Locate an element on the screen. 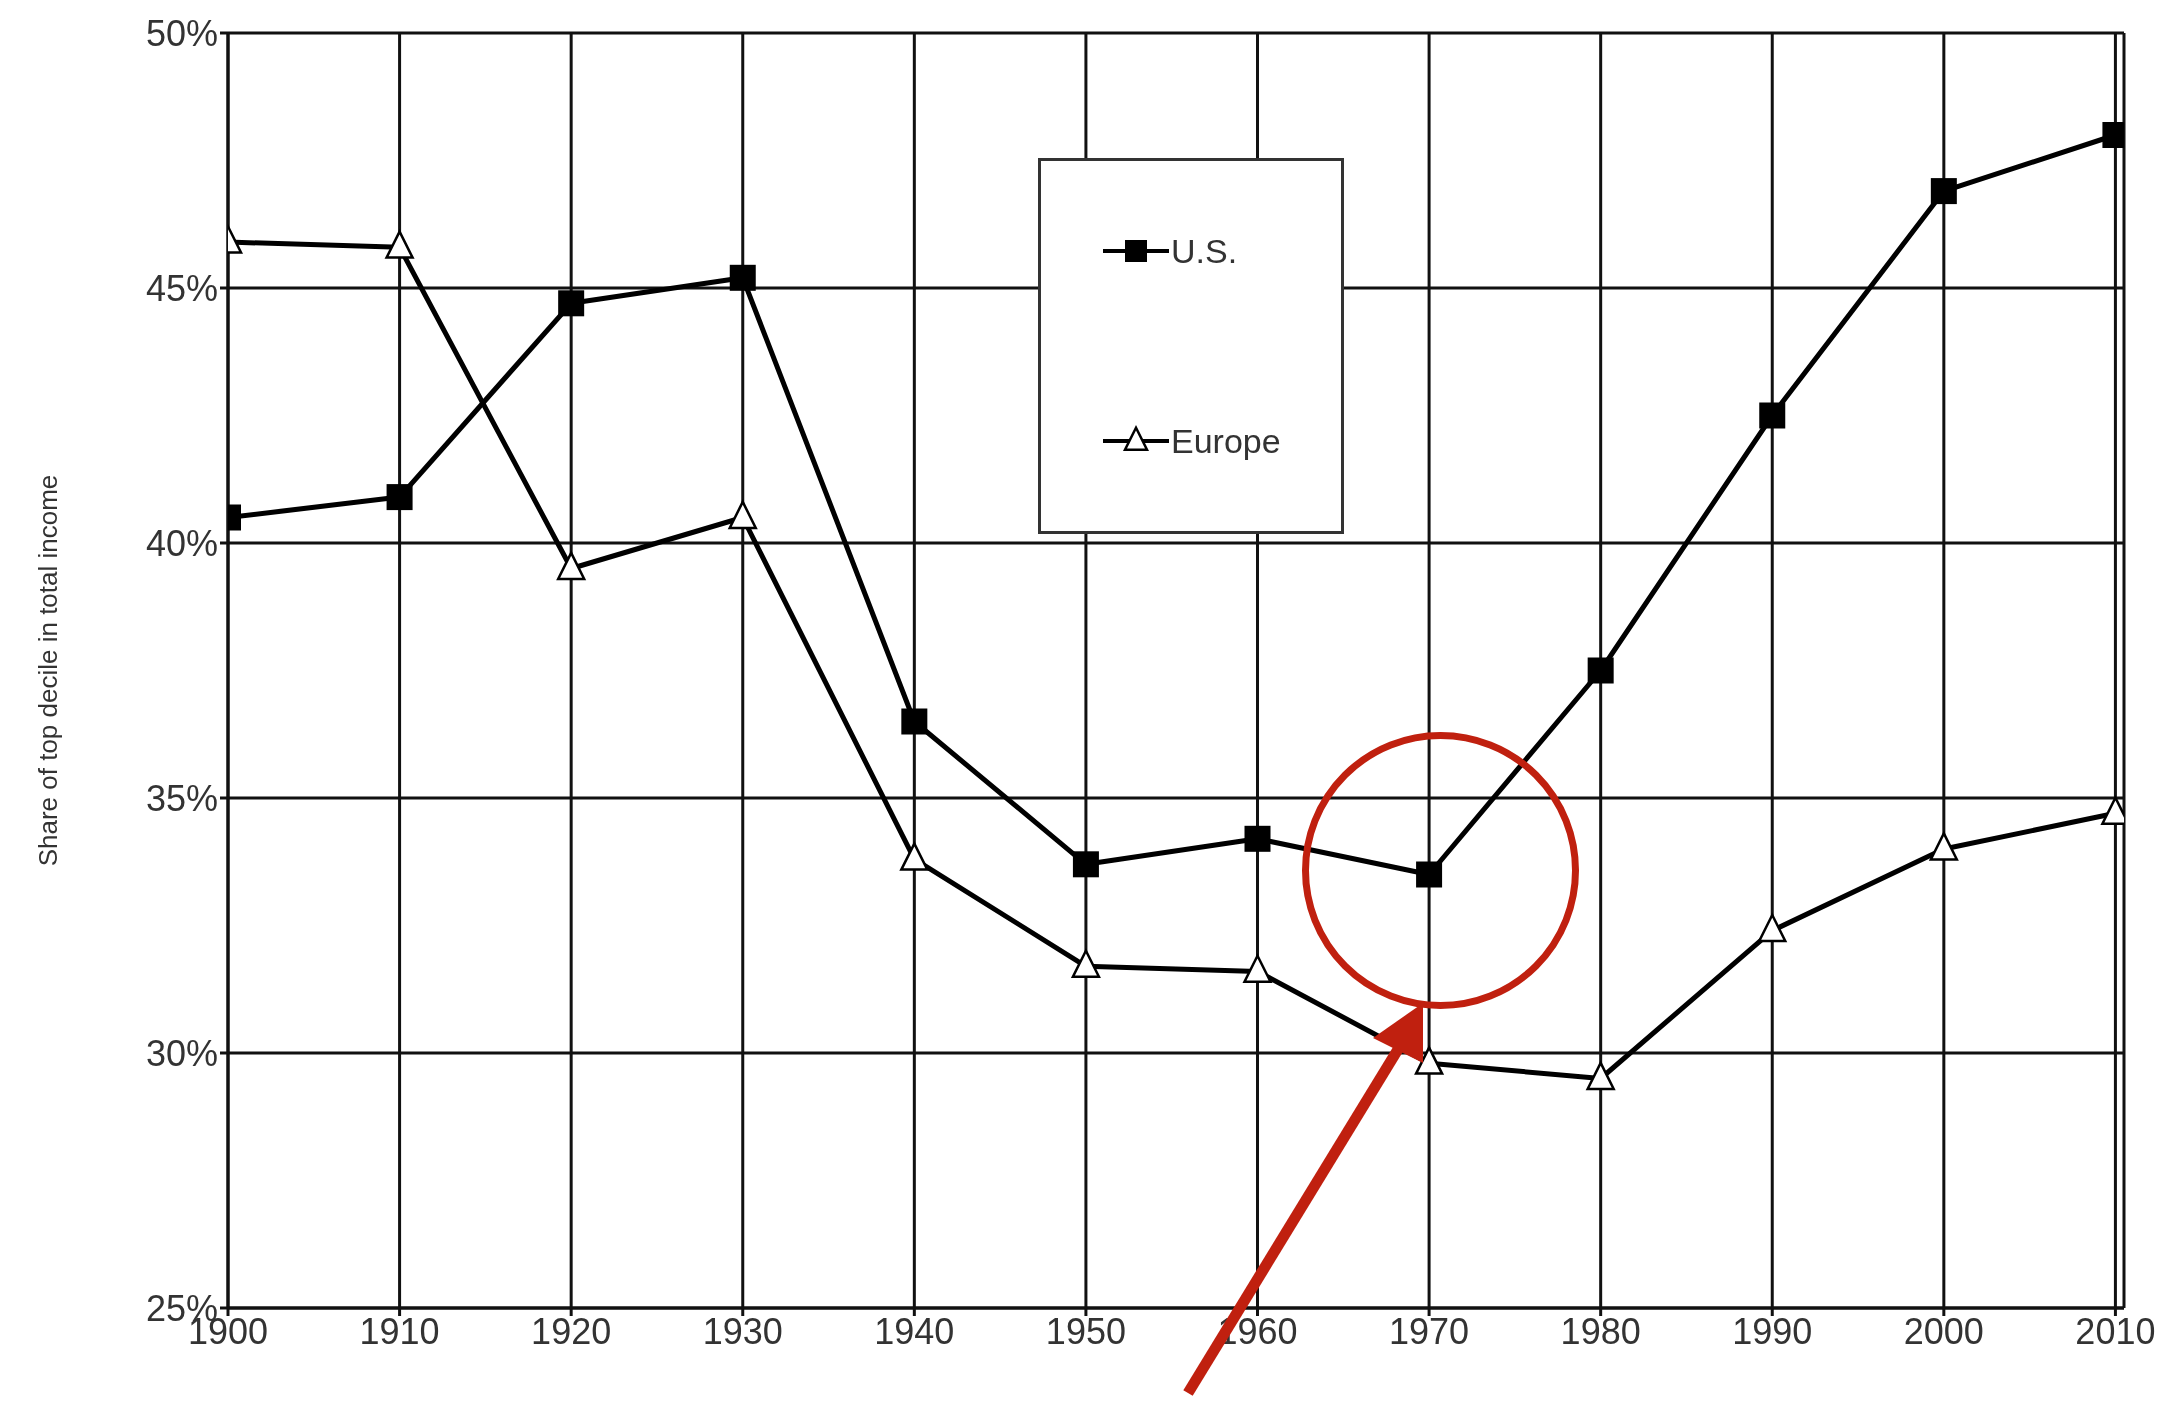  x-tick-label: 1990 is located at coordinates (1772, 1331).